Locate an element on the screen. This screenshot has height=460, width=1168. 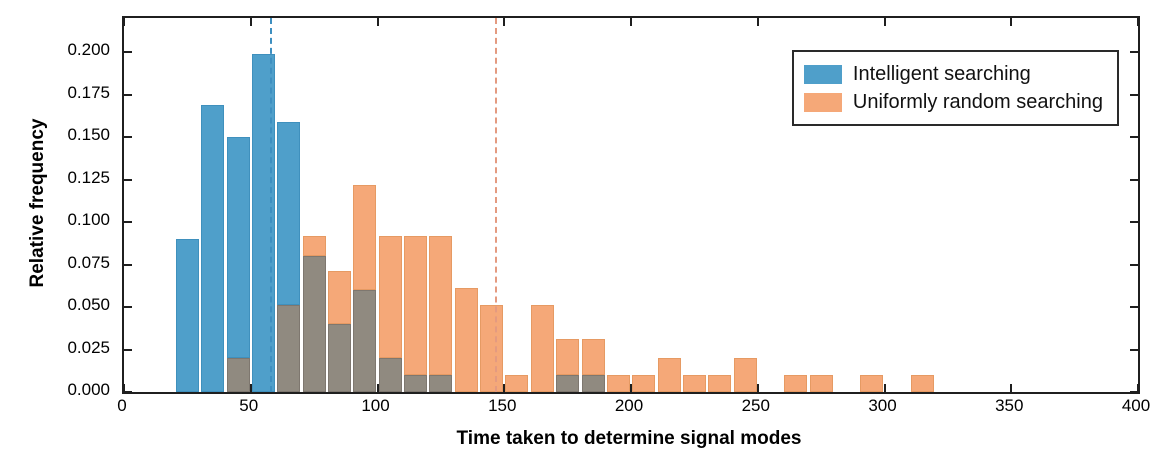
y-tick-label: 0.150 is located at coordinates (88, 134).